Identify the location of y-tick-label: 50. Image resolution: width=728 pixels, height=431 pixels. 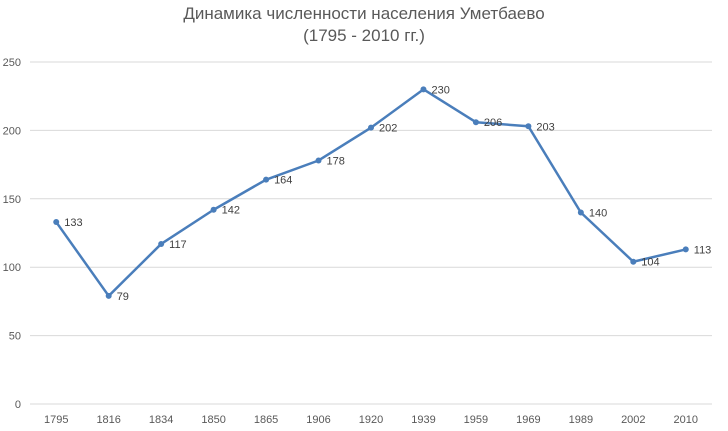
(15, 337).